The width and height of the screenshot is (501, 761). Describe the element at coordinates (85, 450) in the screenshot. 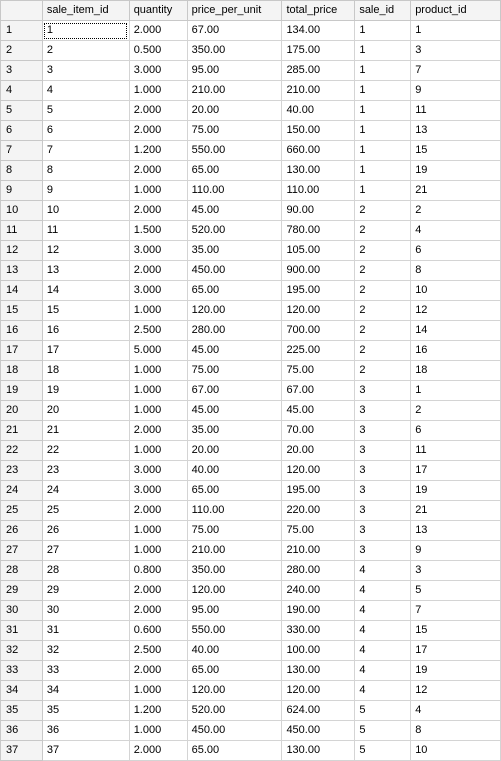

I see `sale-item-id-cell: 22` at that location.